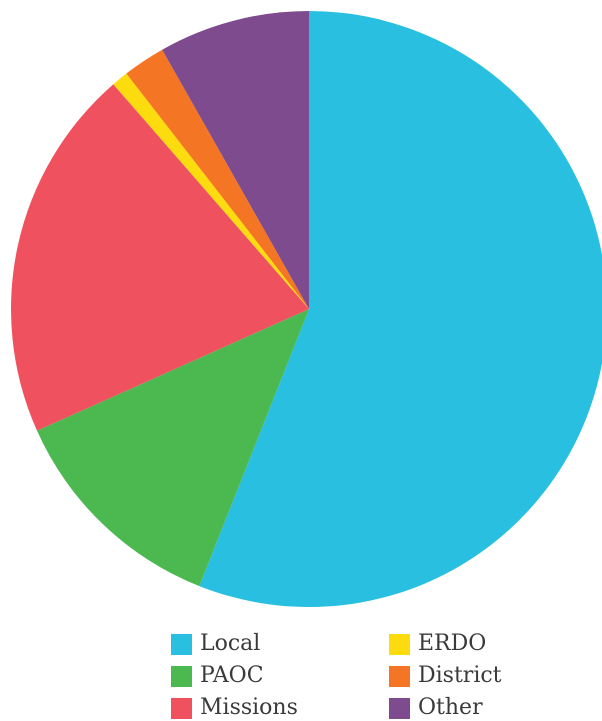  Describe the element at coordinates (399, 676) in the screenshot. I see `legend-swatch-district` at that location.